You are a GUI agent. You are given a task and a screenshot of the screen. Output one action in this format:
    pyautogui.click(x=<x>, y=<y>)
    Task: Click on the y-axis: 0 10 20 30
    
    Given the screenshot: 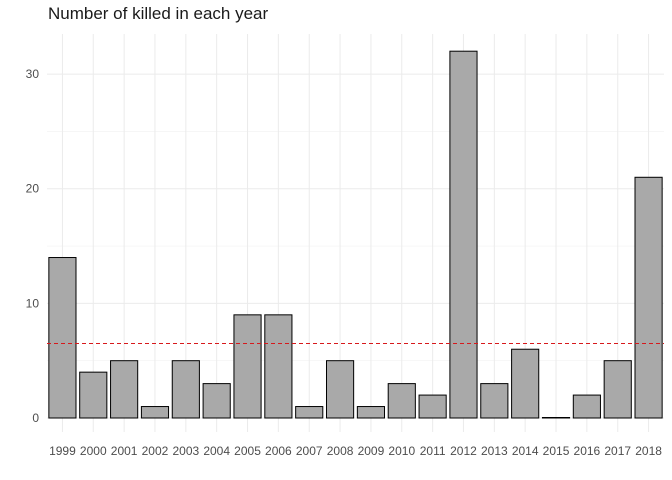 What is the action you would take?
    pyautogui.click(x=33, y=246)
    